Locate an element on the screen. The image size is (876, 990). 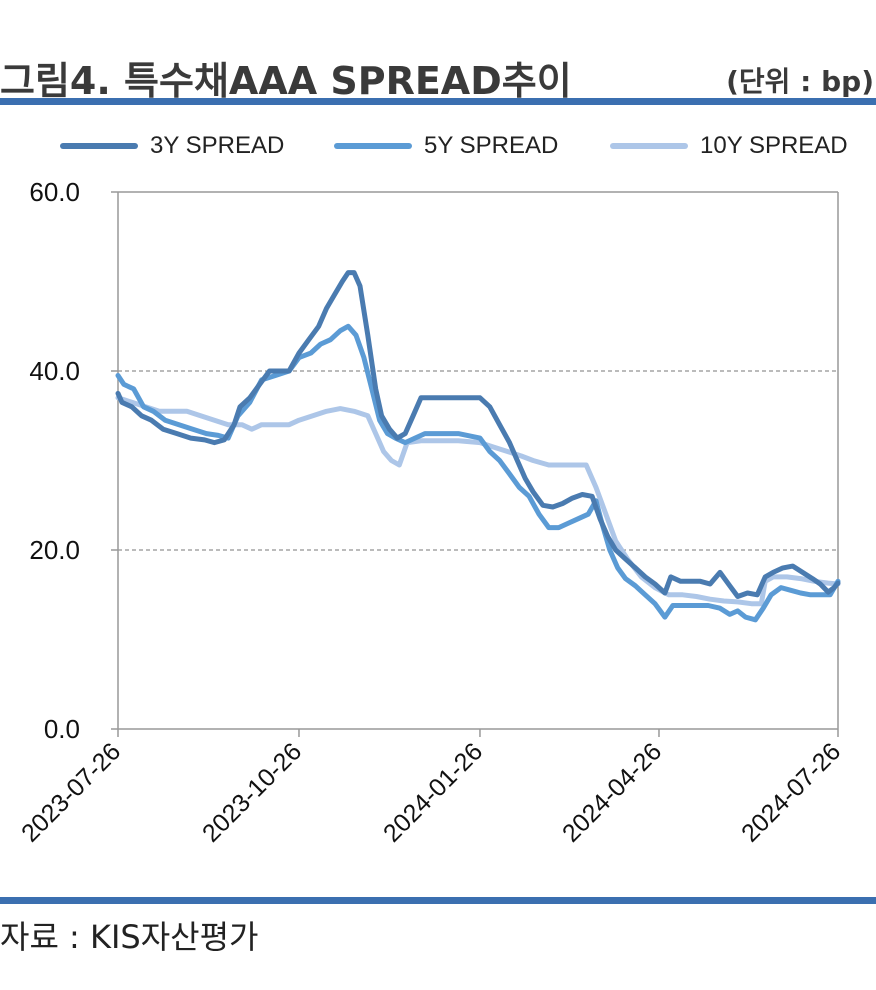
x-tick-label: 2023-07-26 is located at coordinates (71, 792).